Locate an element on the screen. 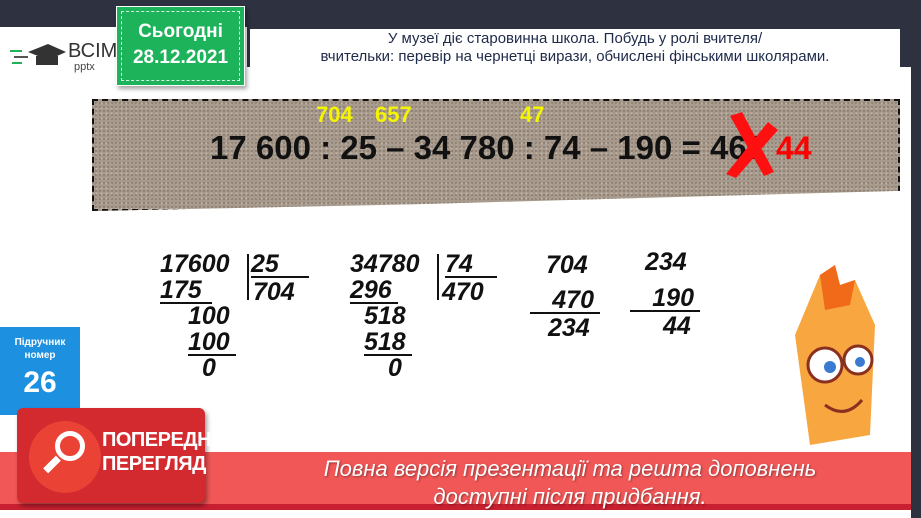  number-label: номер is located at coordinates (40, 355).